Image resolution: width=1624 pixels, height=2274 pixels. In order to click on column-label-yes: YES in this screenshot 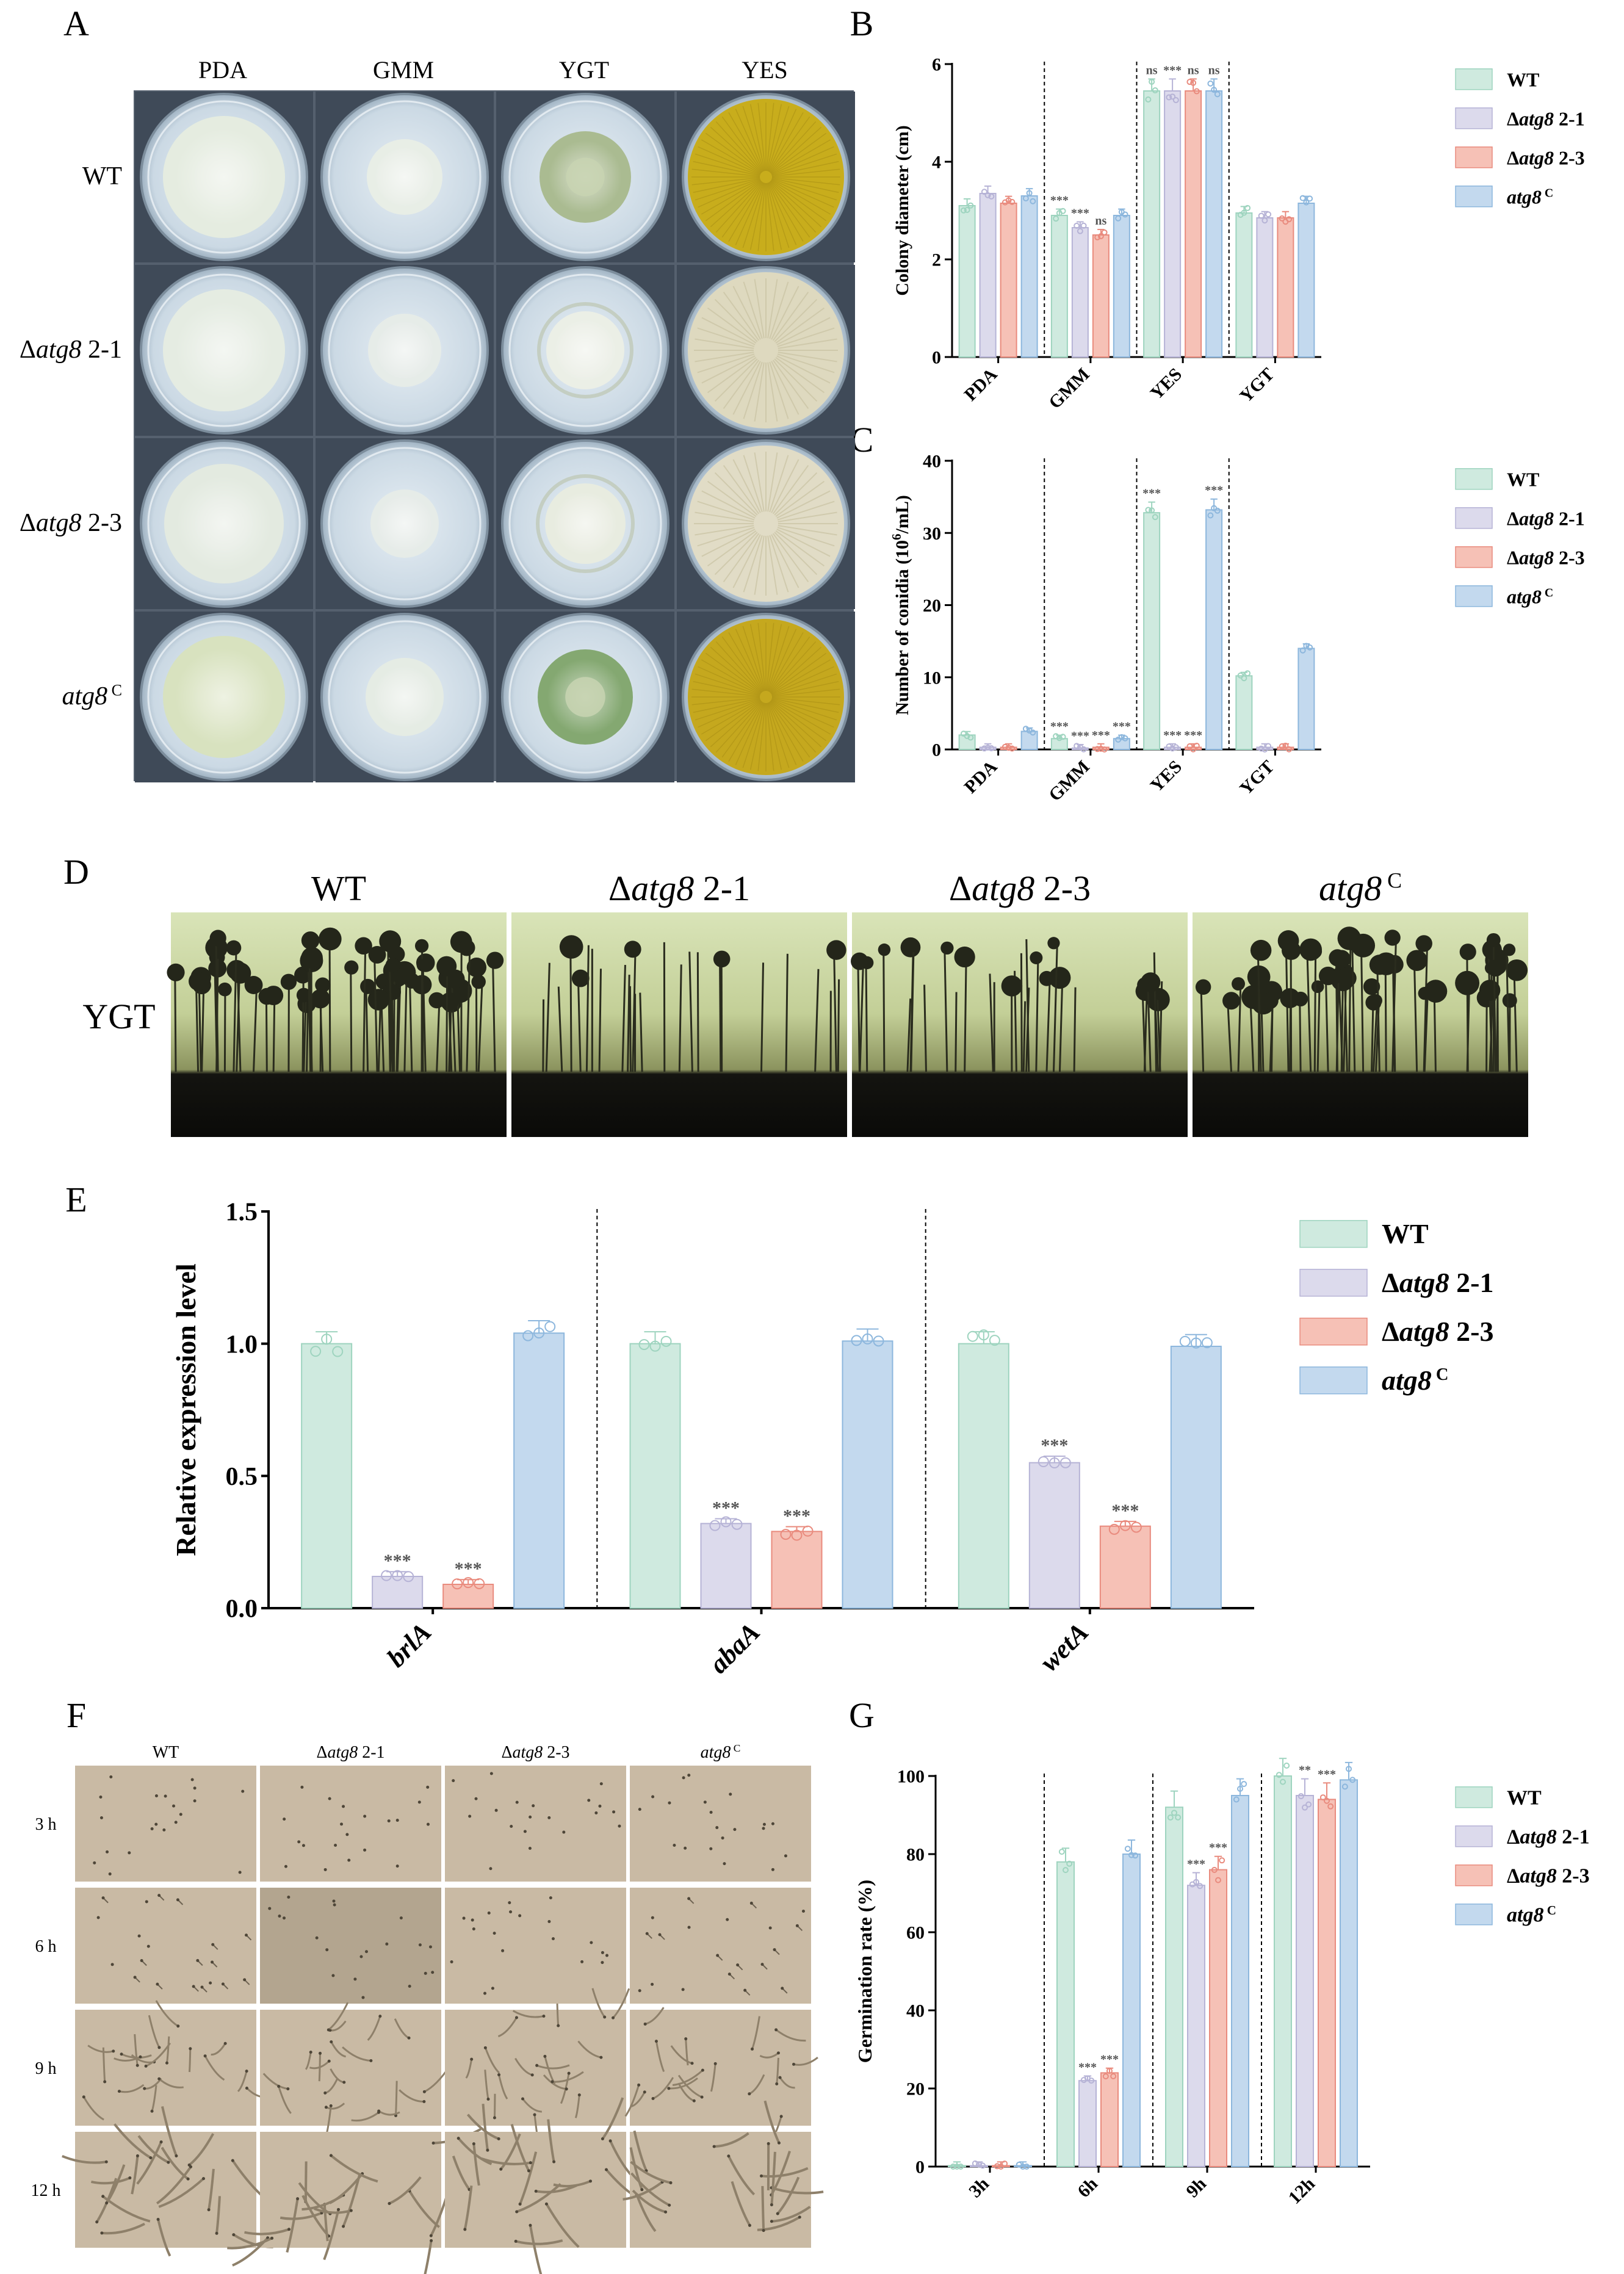, I will do `click(765, 70)`.